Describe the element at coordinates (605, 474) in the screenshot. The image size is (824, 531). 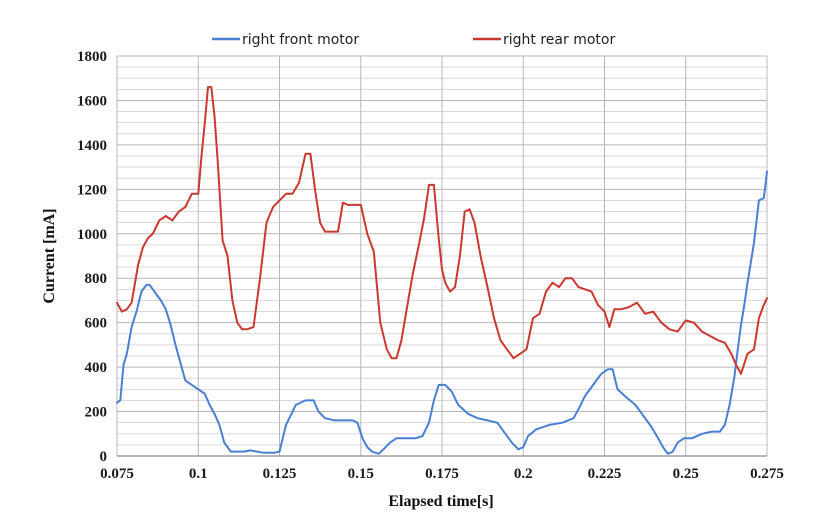
I see `x-tick-label: 0.225` at that location.